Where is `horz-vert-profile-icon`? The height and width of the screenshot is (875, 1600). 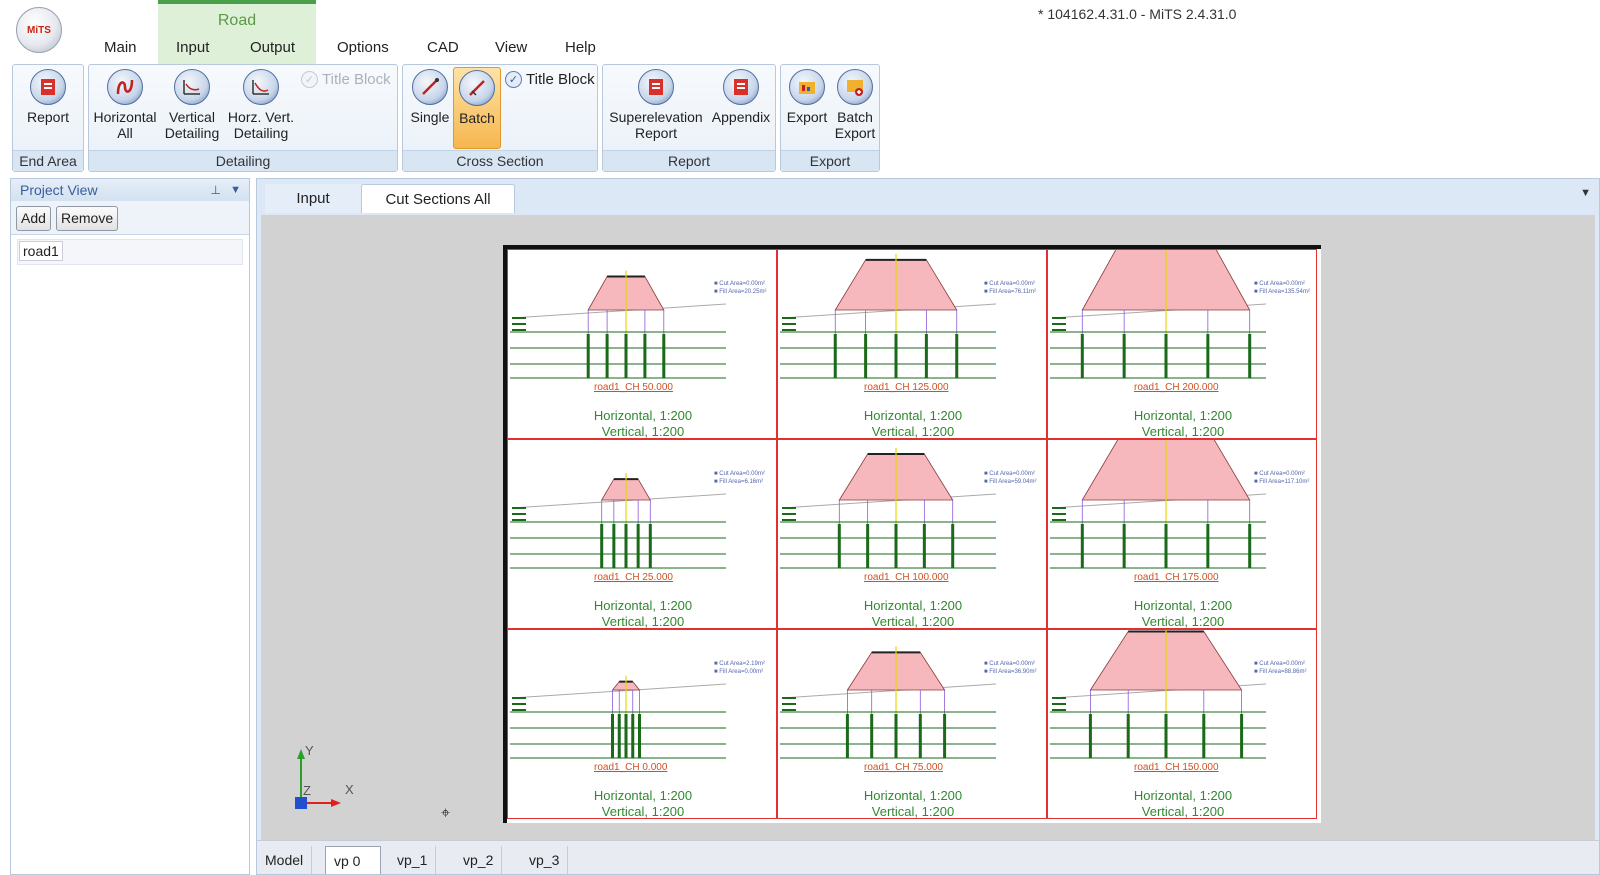 horz-vert-profile-icon is located at coordinates (261, 87).